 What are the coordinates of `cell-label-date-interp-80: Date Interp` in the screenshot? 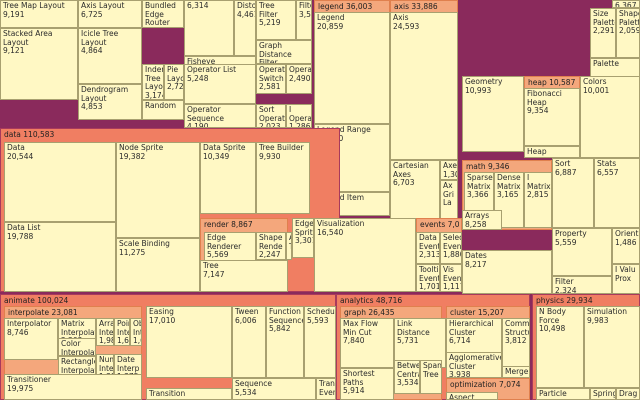 It's located at (128, 364).